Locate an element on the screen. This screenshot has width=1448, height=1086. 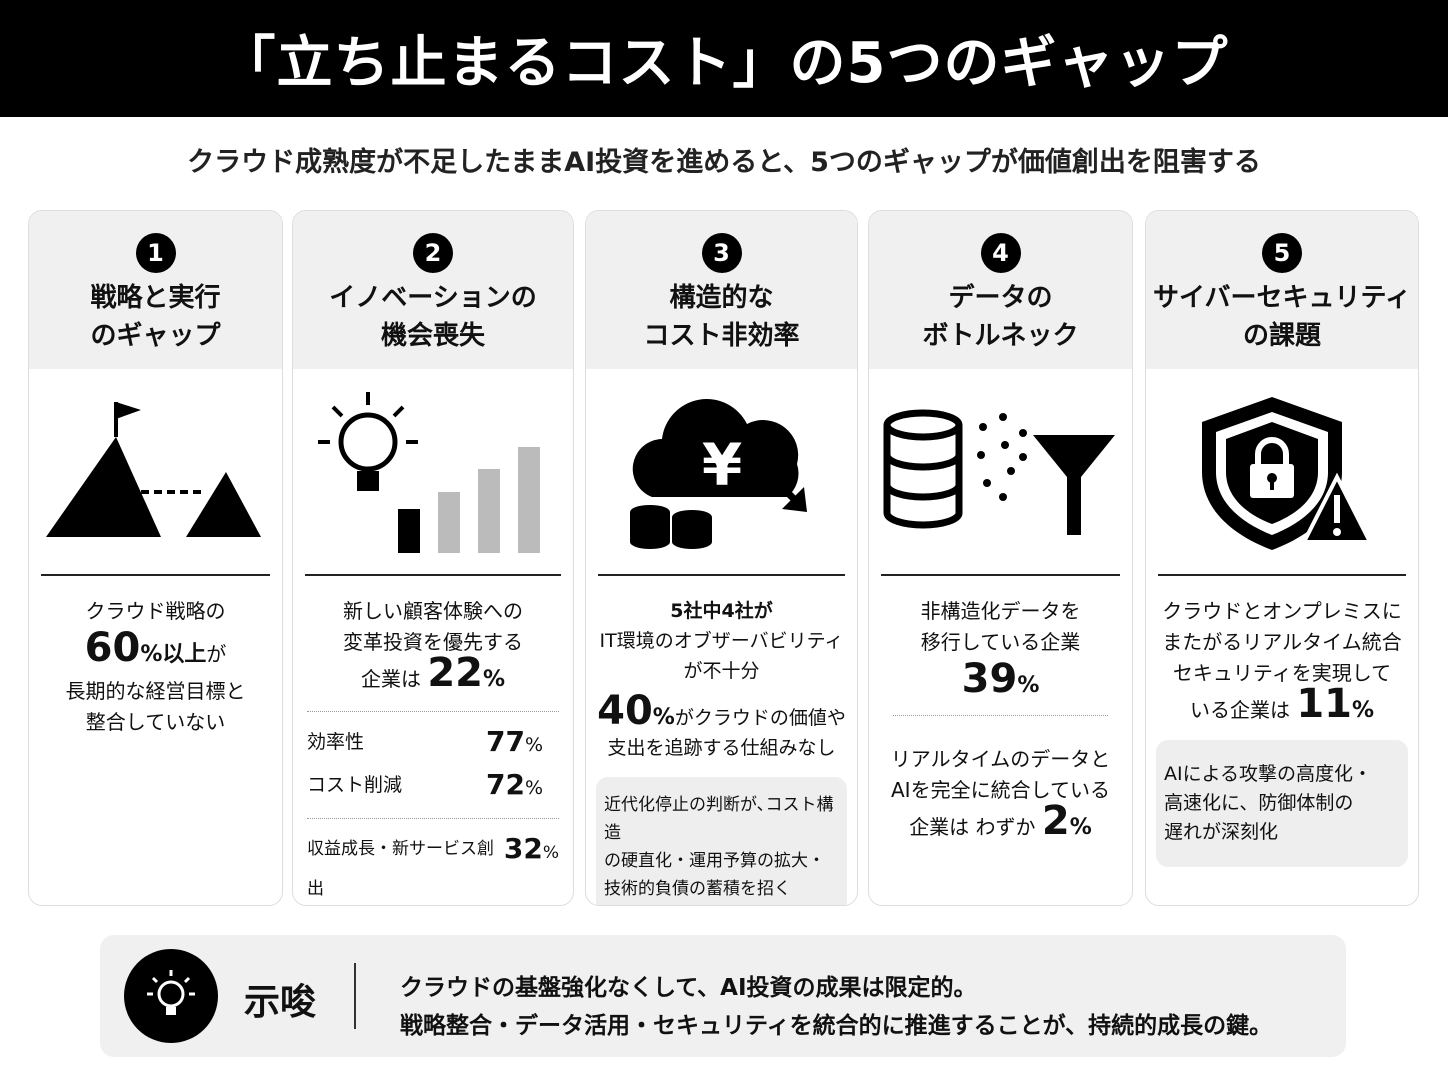
row-value: 72 is located at coordinates (505, 784).